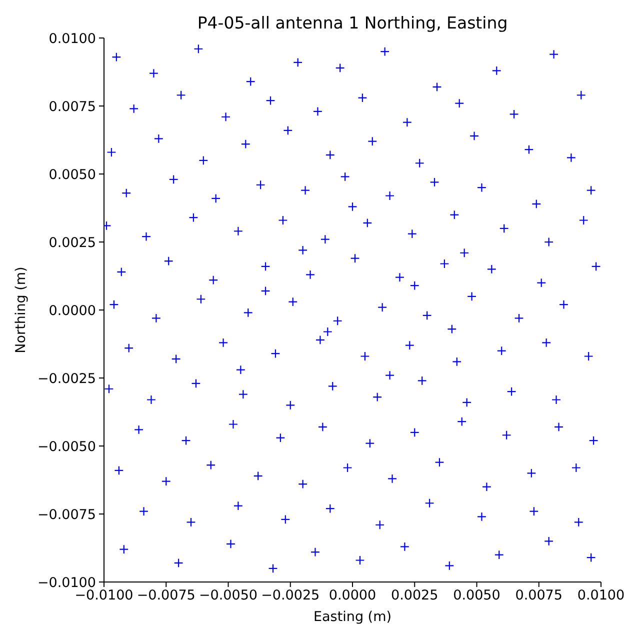  Describe the element at coordinates (538, 596) in the screenshot. I see `x-tick-label: 0.0075` at that location.